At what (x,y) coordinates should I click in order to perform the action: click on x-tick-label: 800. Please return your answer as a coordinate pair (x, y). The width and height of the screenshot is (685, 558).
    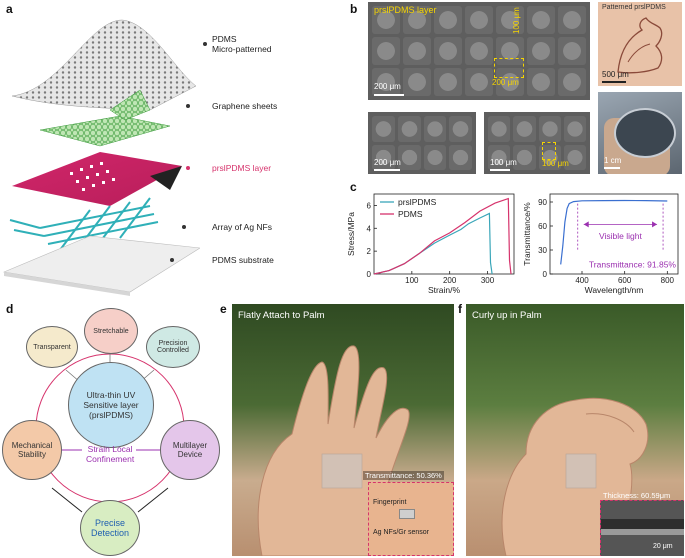
    Looking at the image, I should click on (668, 280).